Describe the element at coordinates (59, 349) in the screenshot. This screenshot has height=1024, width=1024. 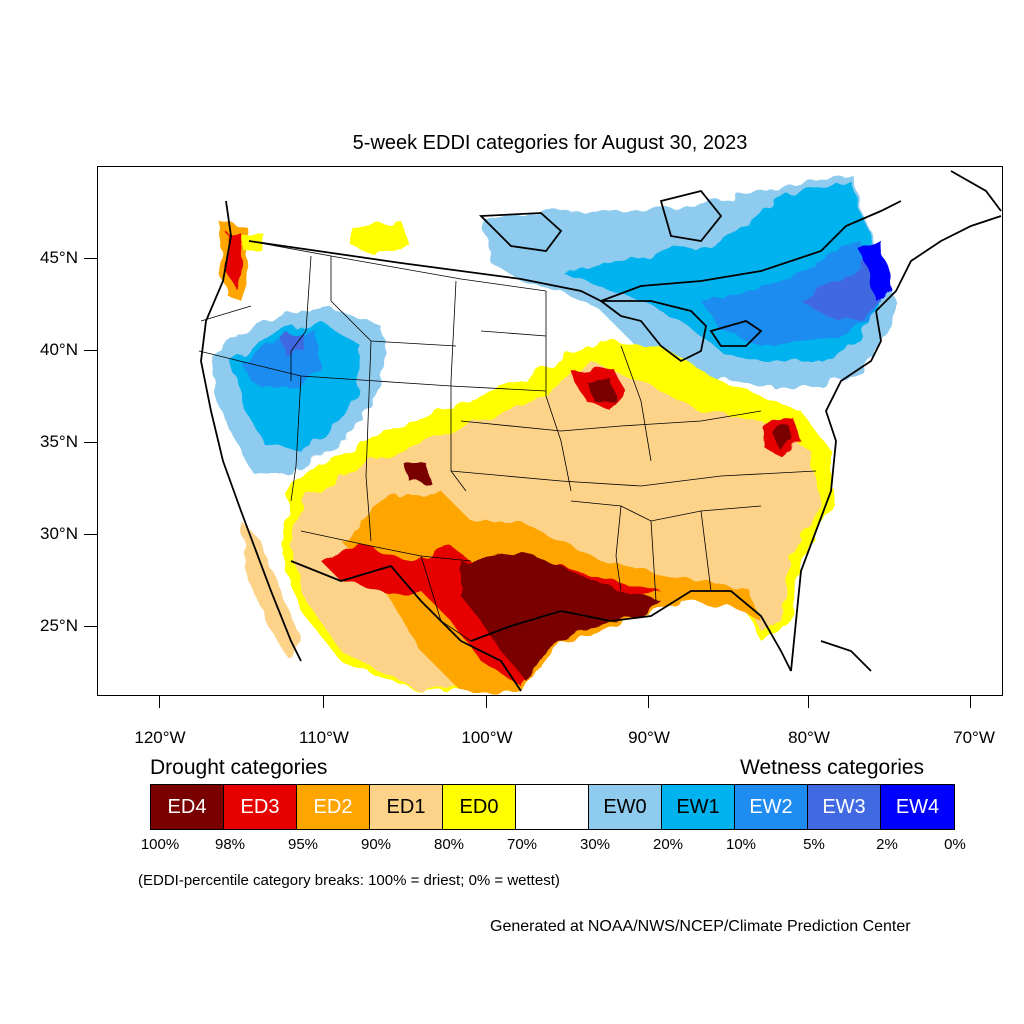
I see `lat-label-40: 40°N` at that location.